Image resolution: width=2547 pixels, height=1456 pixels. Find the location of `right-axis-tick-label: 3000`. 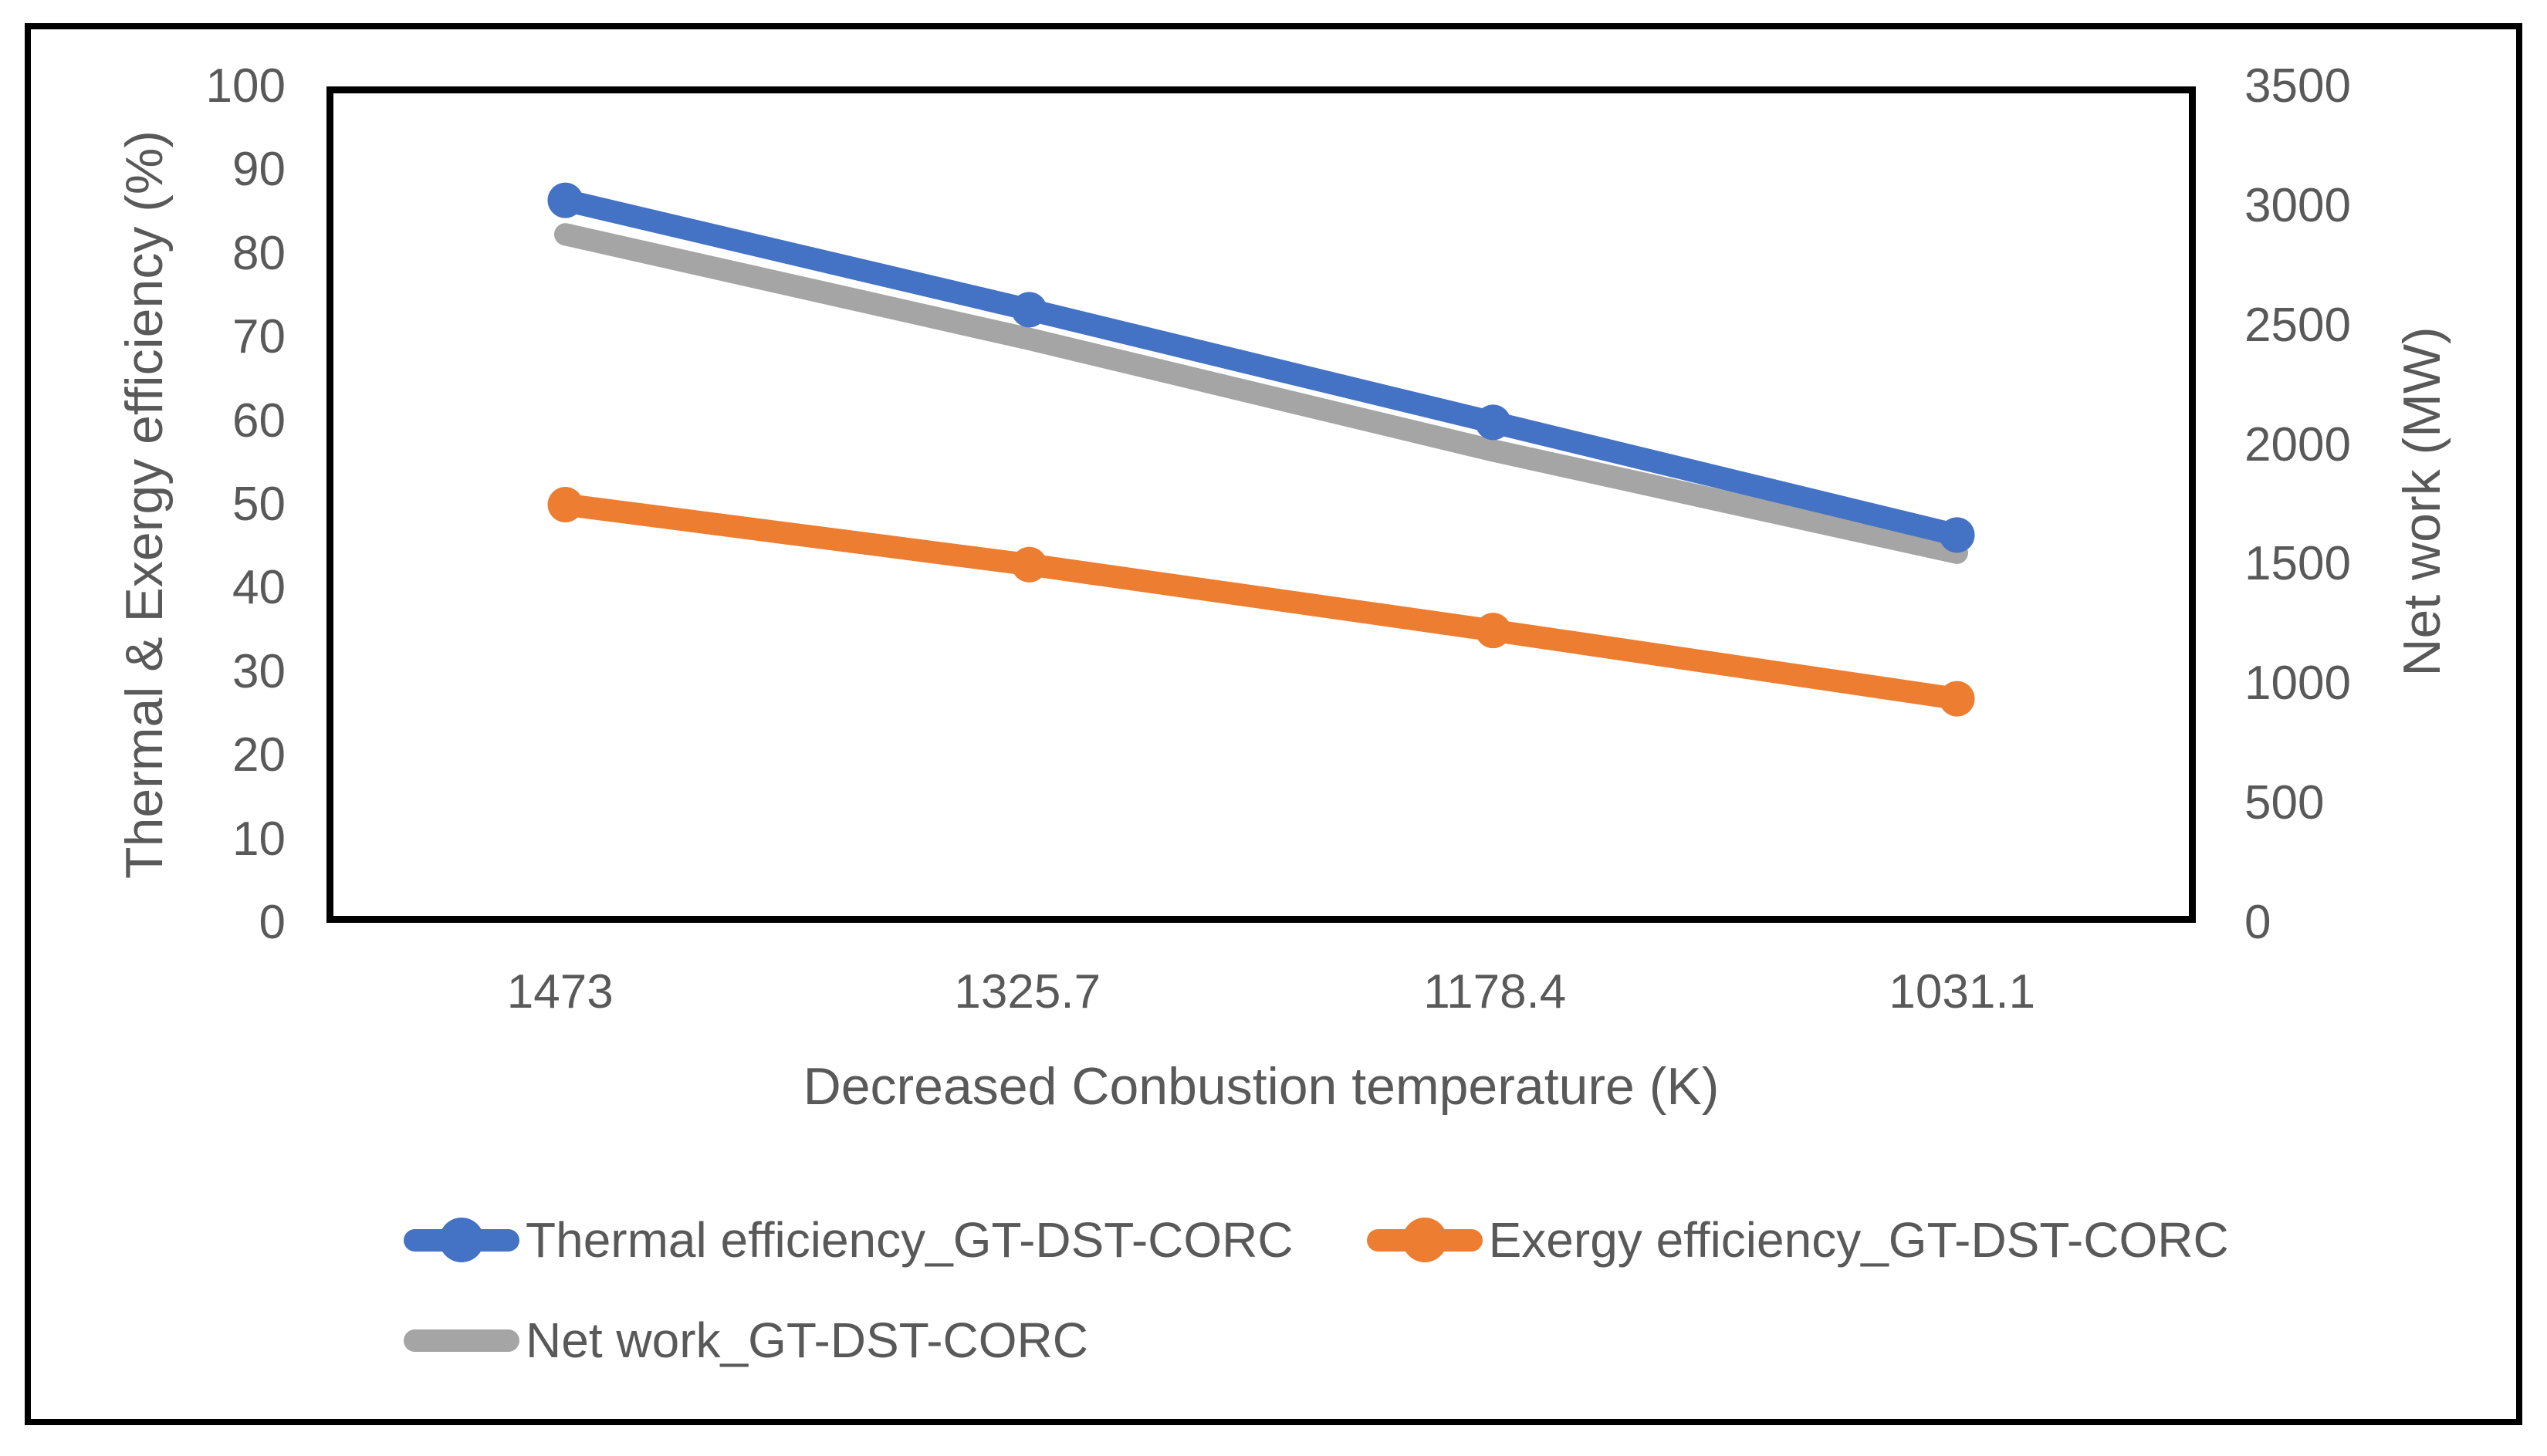

right-axis-tick-label: 3000 is located at coordinates (2298, 205).